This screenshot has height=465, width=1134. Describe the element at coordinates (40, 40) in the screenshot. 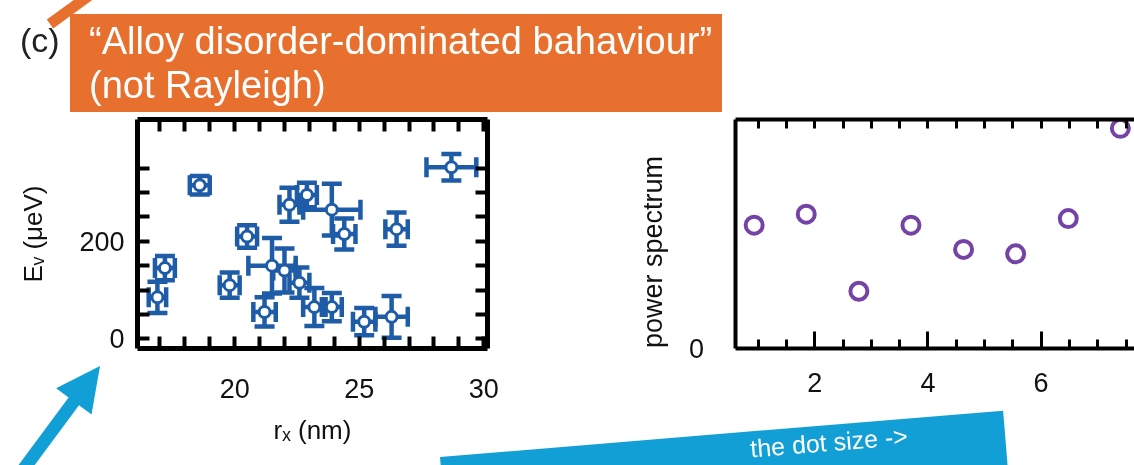

I see `chart-title: (c)` at that location.